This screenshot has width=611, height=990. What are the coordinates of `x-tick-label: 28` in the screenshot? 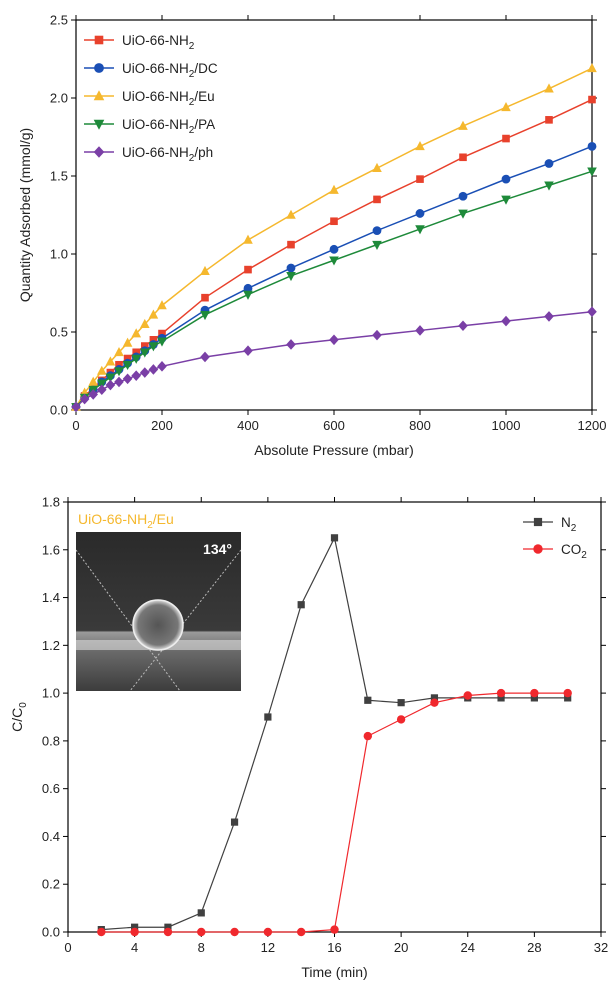 It's located at (534, 947).